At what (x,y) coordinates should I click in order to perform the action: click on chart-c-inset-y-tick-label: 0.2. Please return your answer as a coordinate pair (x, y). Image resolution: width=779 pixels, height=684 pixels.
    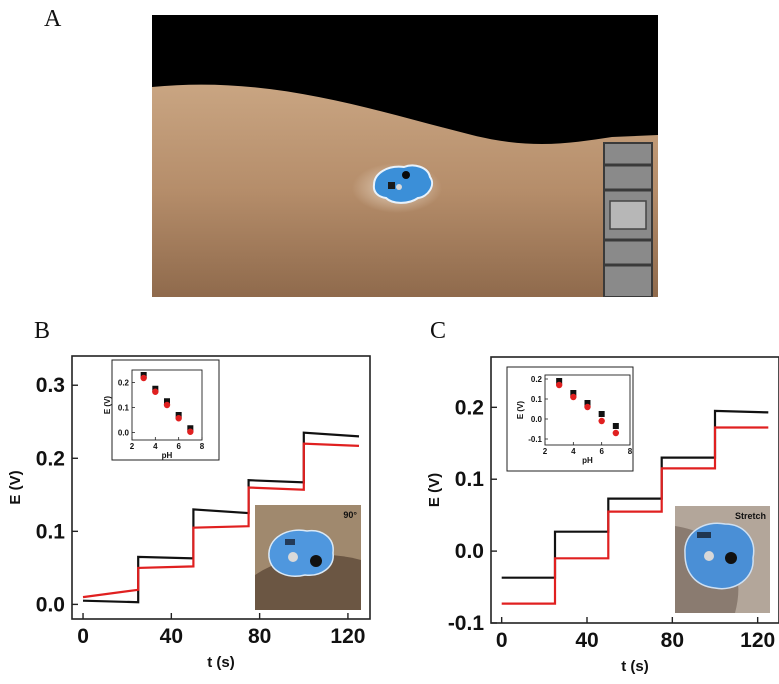
    Looking at the image, I should click on (537, 379).